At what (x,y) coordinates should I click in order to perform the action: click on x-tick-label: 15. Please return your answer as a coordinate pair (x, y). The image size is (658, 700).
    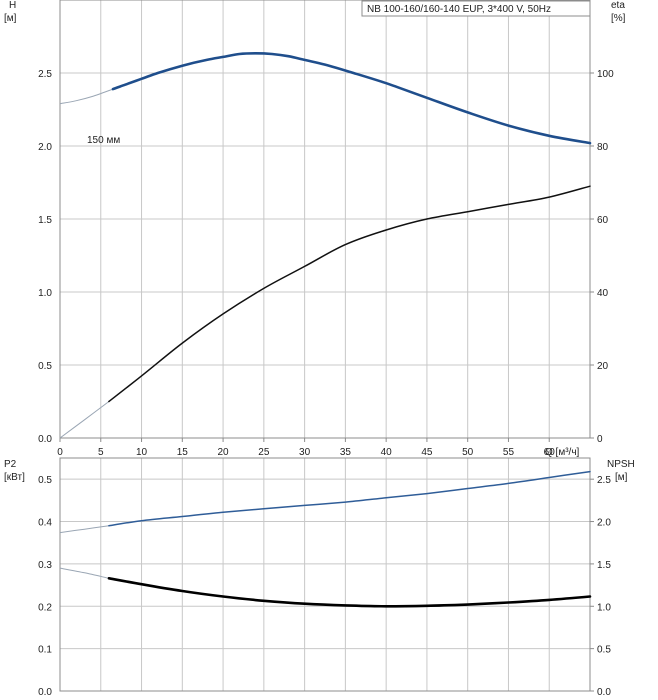
    Looking at the image, I should click on (183, 452).